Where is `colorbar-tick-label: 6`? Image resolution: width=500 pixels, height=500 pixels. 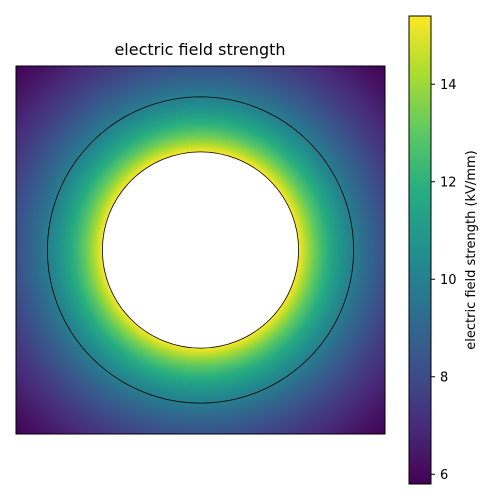
colorbar-tick-label: 6 is located at coordinates (444, 475).